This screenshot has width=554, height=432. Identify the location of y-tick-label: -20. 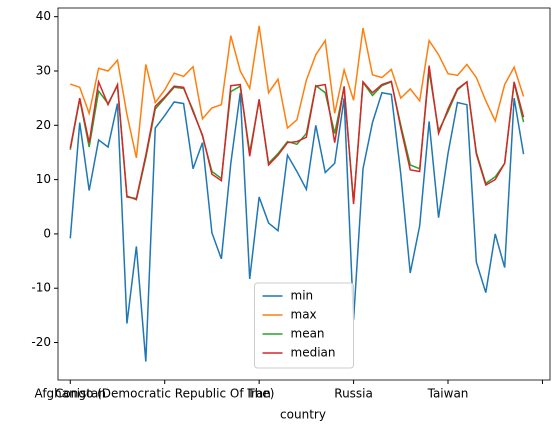
(41, 342).